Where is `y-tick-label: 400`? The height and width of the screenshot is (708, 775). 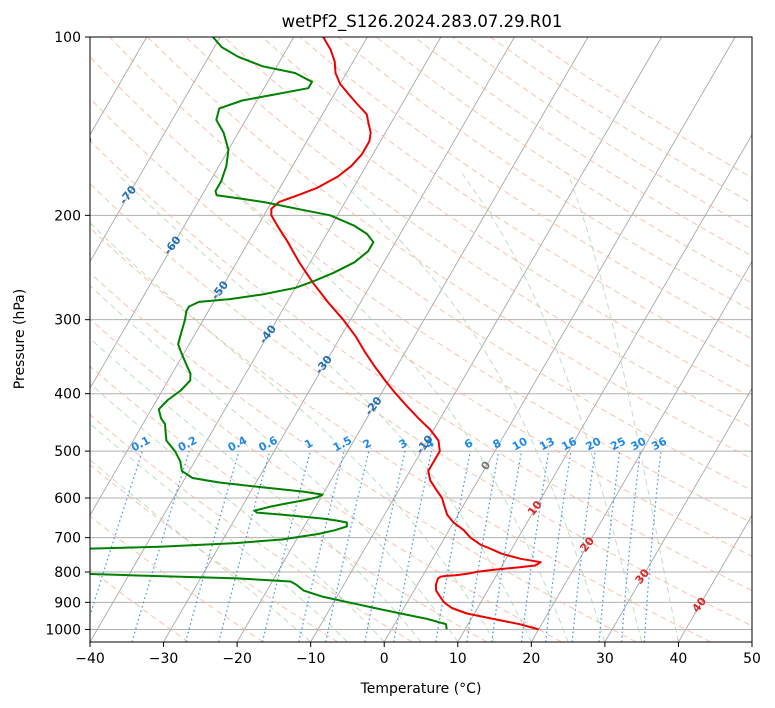 y-tick-label: 400 is located at coordinates (67, 395).